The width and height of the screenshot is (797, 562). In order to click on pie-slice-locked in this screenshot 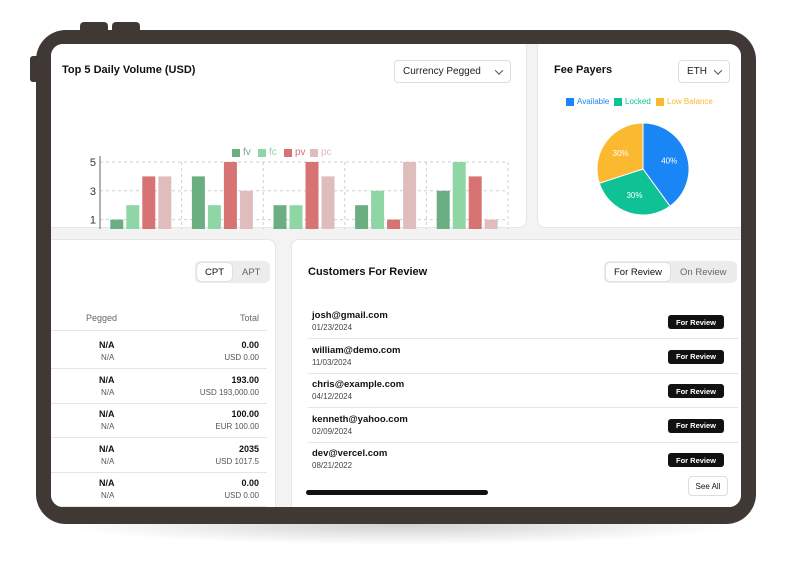, I will do `click(634, 192)`.